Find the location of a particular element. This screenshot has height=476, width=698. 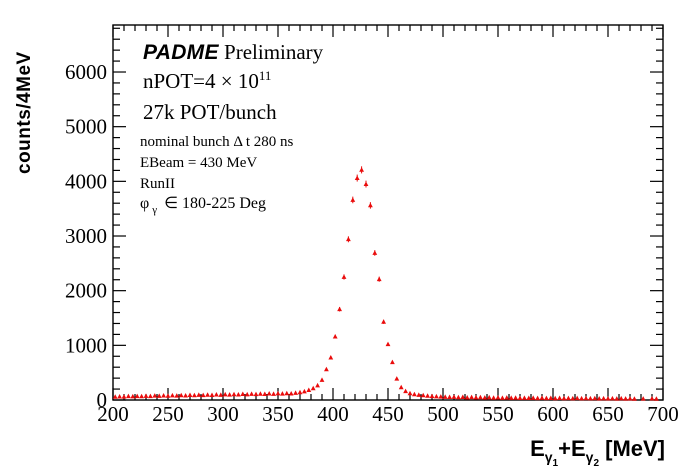

x-tick-label: 700 is located at coordinates (663, 414).